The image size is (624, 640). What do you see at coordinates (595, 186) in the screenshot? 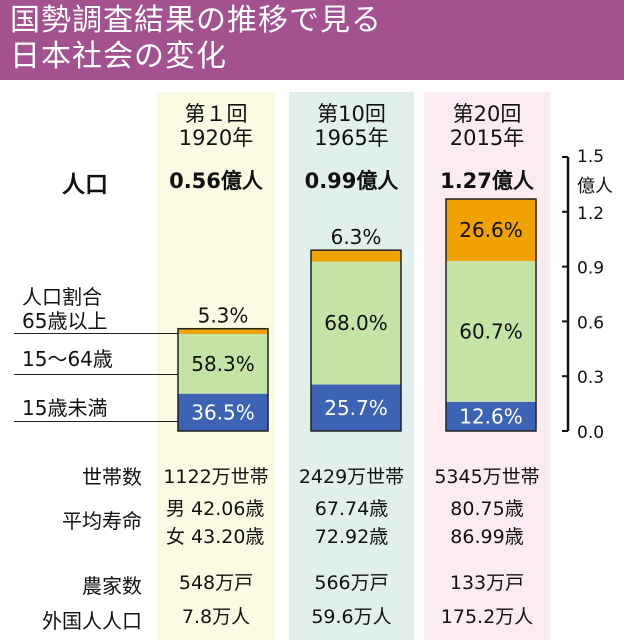
I see `axis-unit-label: 億人` at bounding box center [595, 186].